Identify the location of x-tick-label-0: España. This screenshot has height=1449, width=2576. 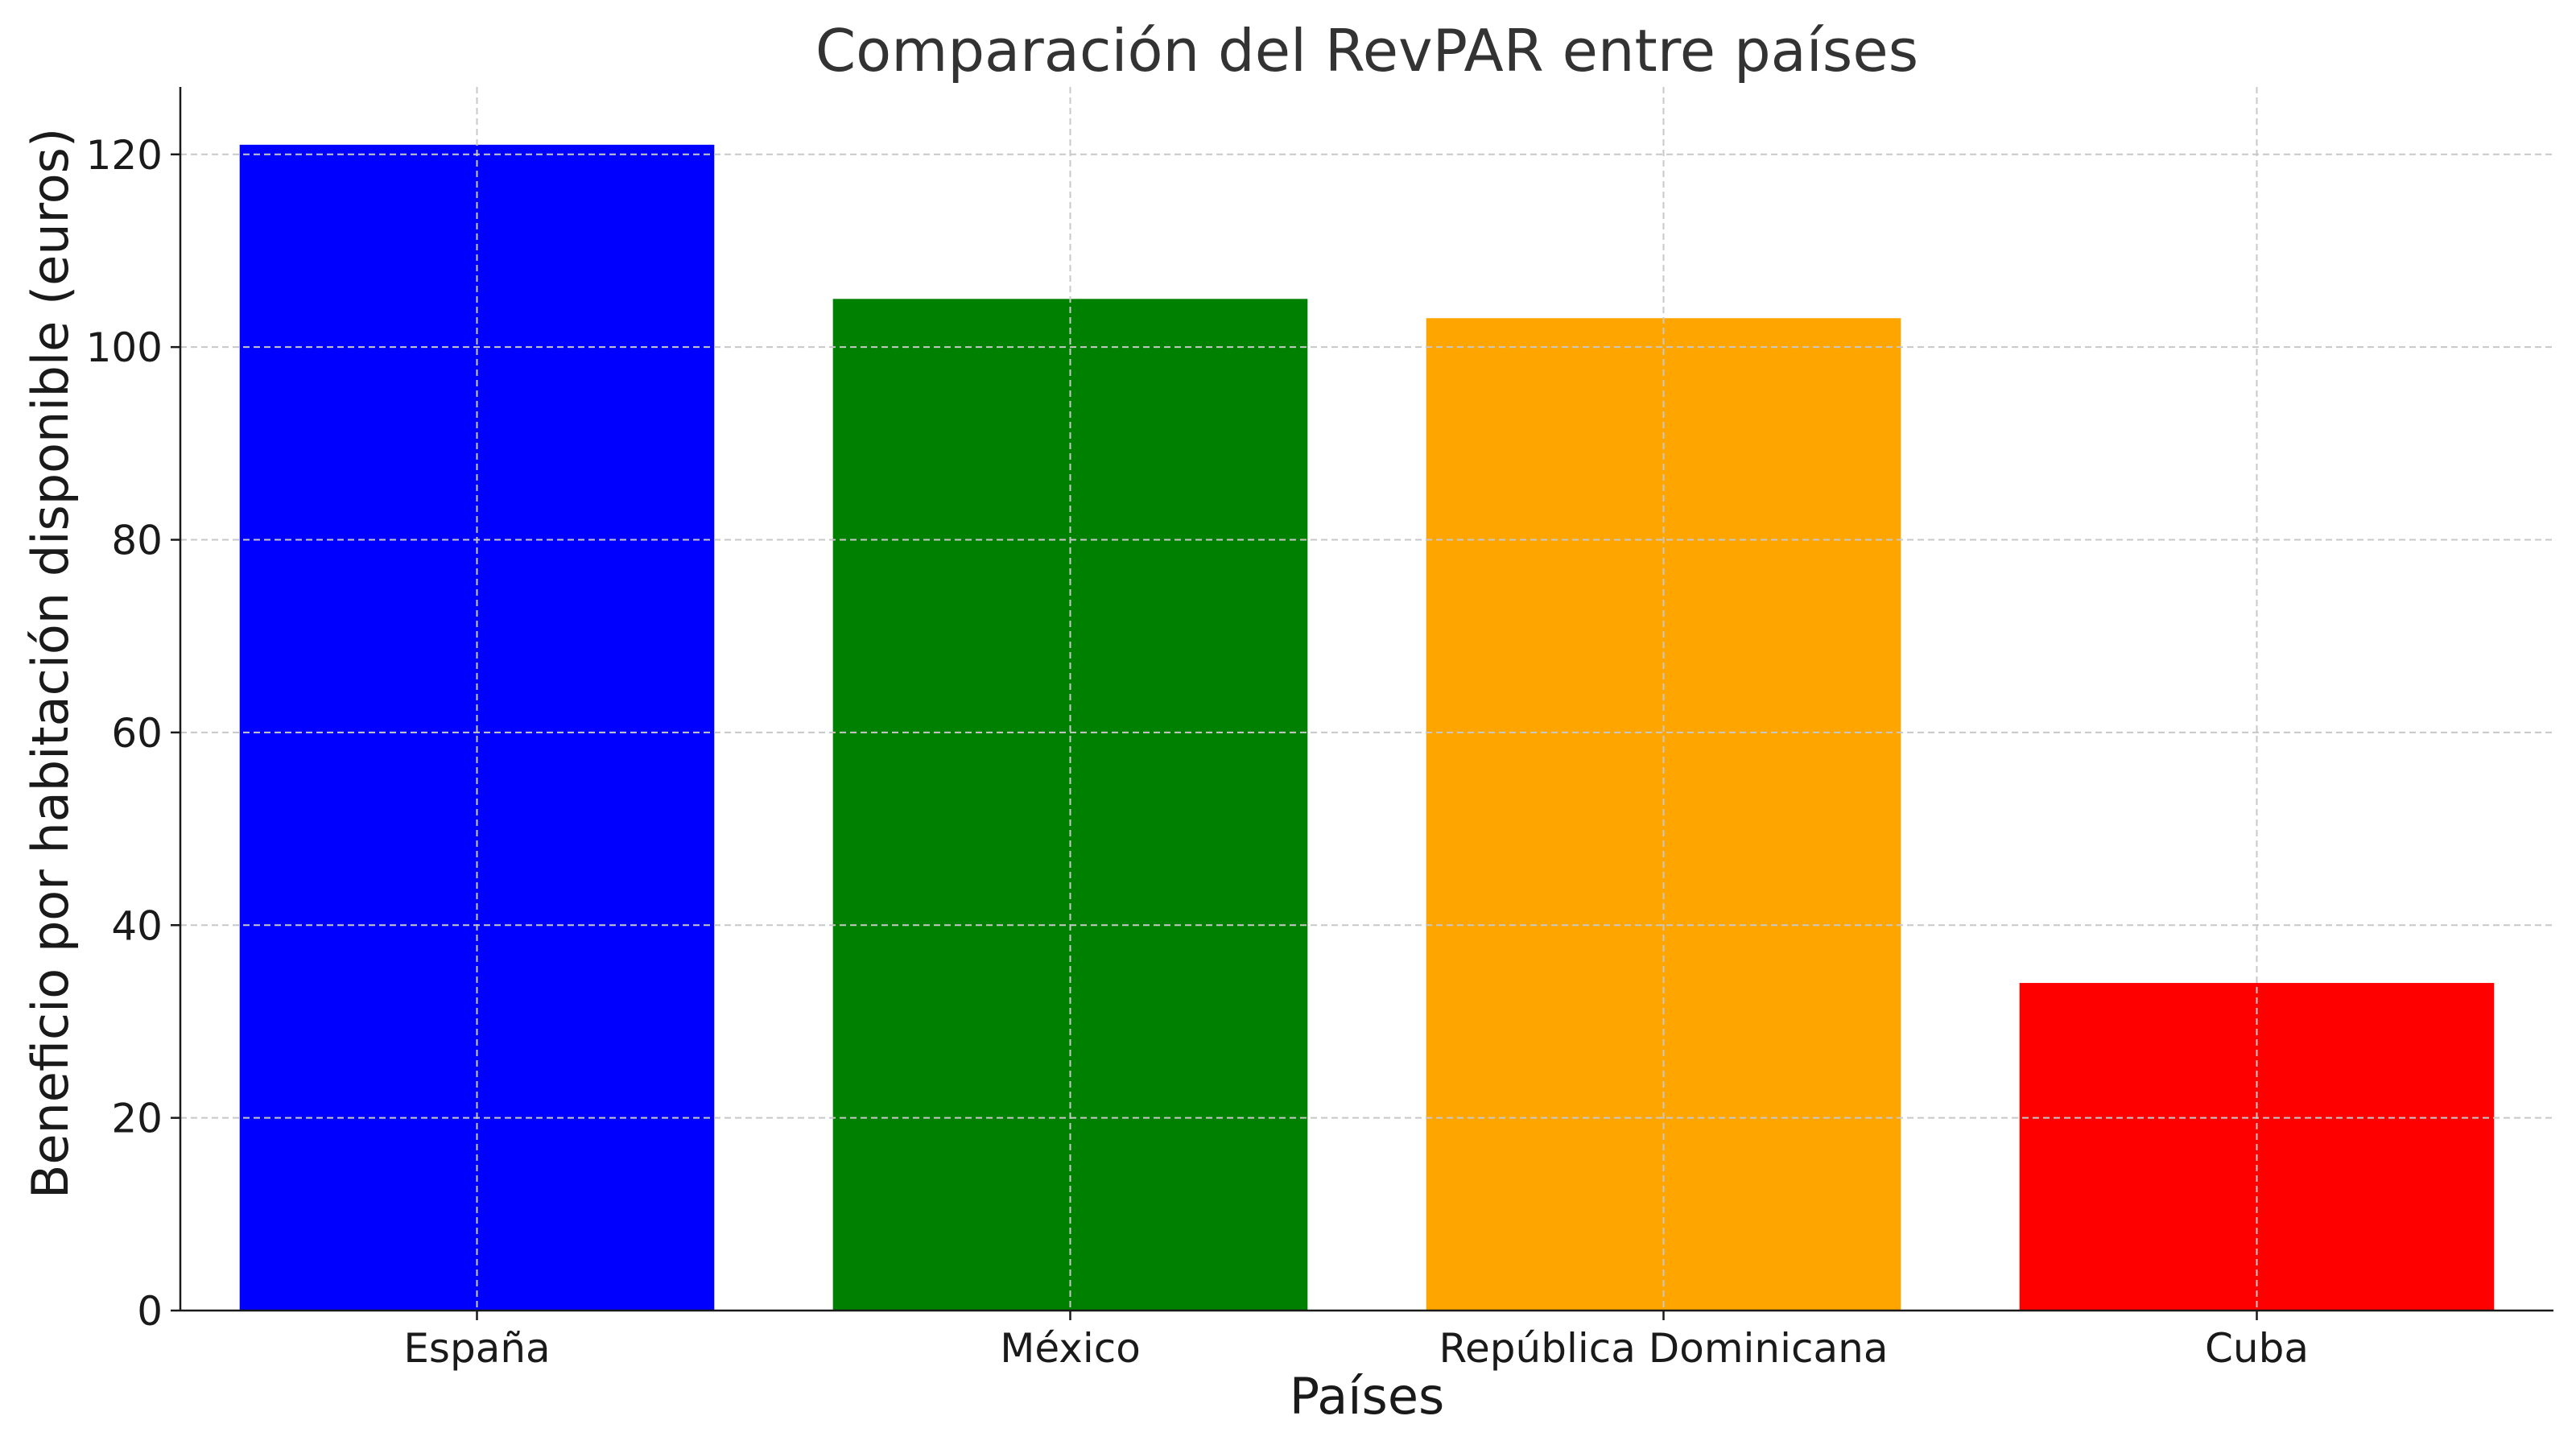
(476, 1348).